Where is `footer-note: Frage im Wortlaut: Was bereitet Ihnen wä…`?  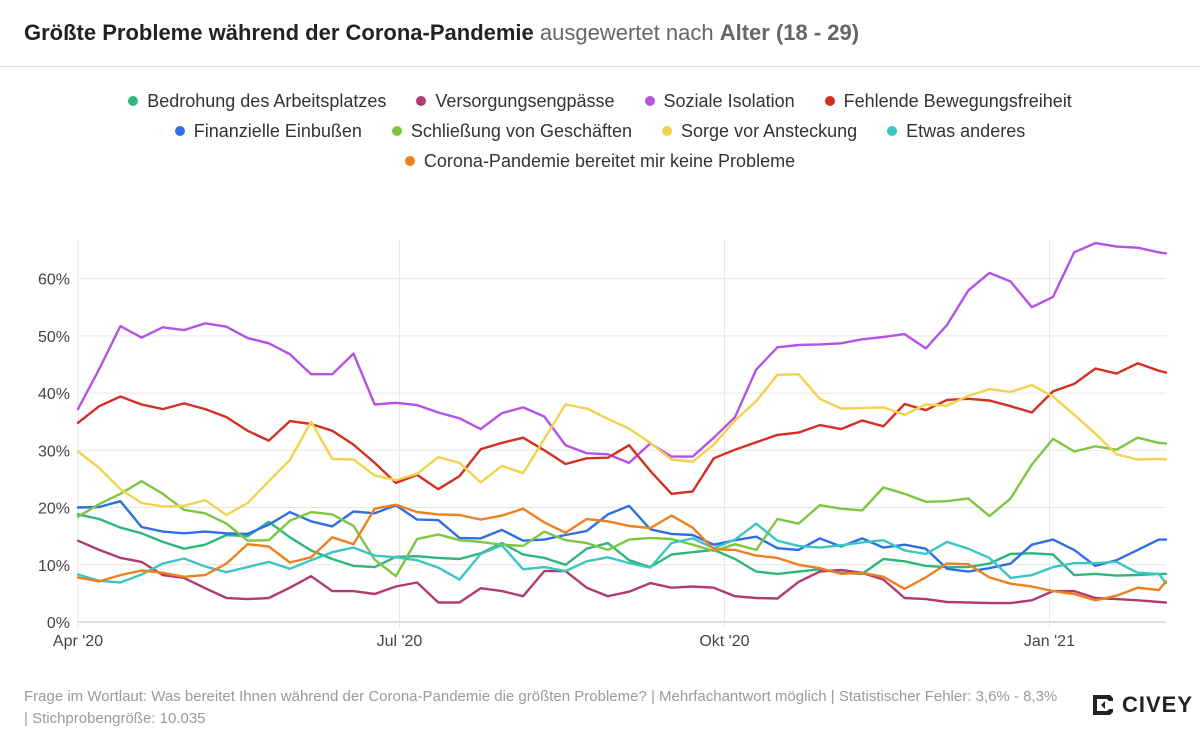
footer-note: Frage im Wortlaut: Was bereitet Ihnen wä… is located at coordinates (541, 707).